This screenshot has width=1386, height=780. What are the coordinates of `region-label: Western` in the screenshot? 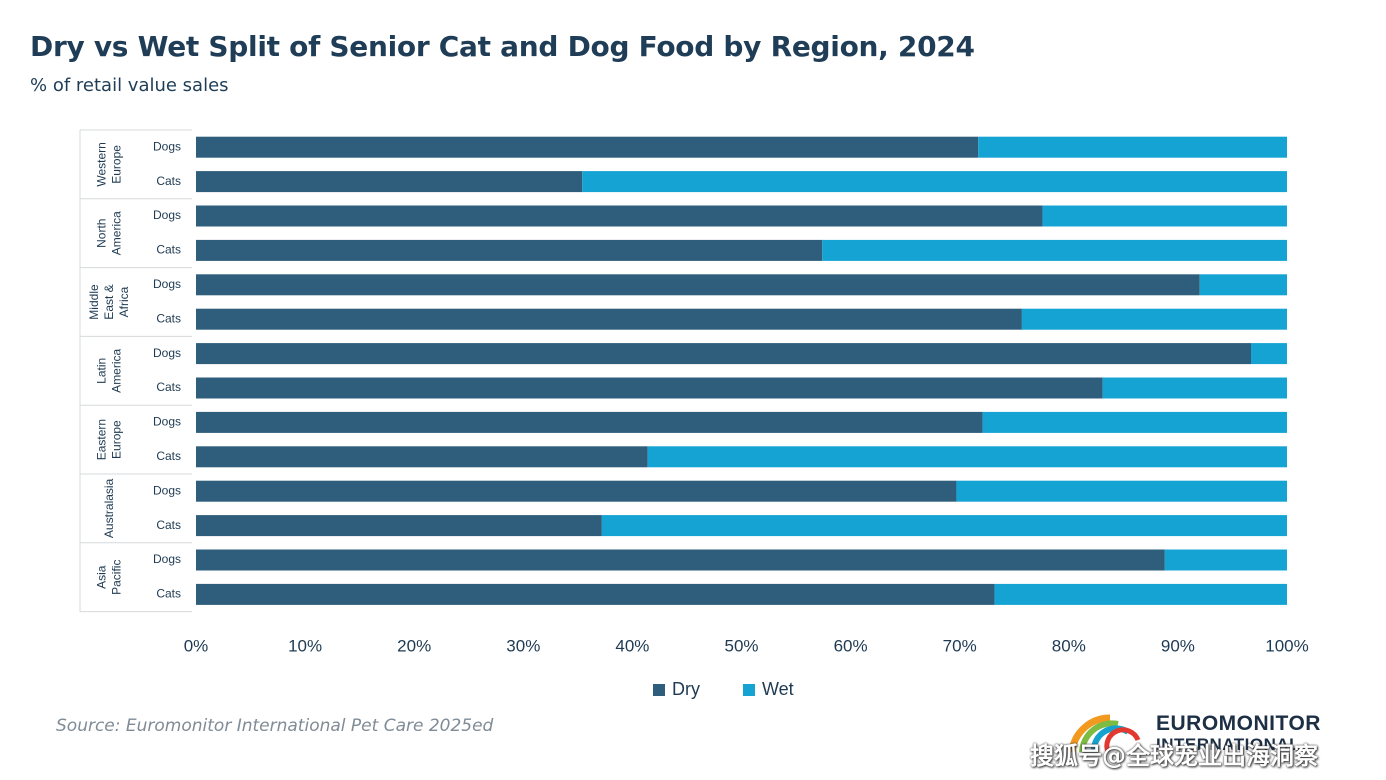 It's located at (102, 164).